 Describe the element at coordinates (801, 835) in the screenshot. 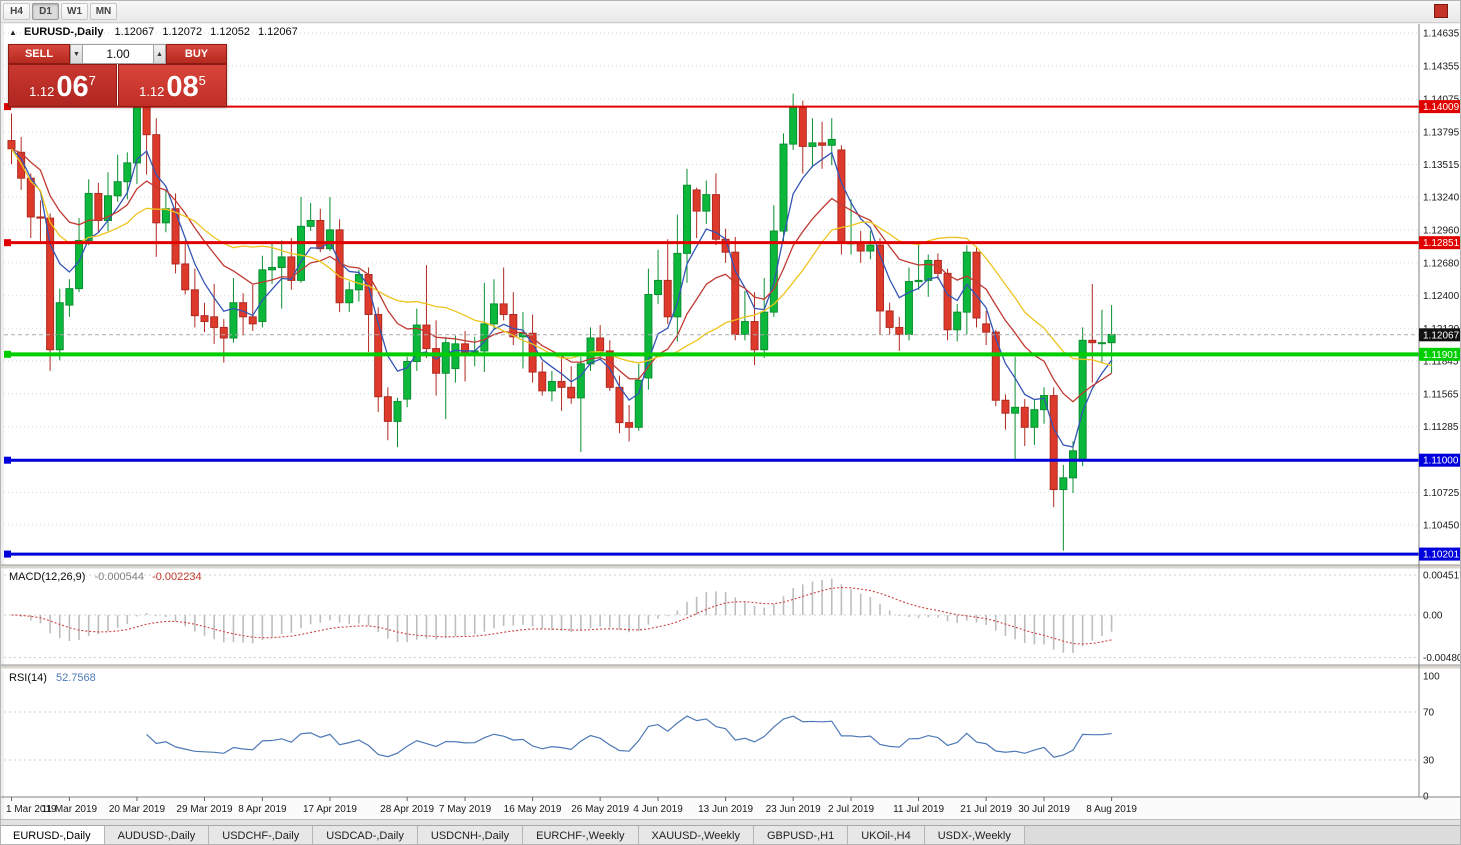

I see `chart-tab-gbpusd-h1: GBPUSD-,H1` at that location.